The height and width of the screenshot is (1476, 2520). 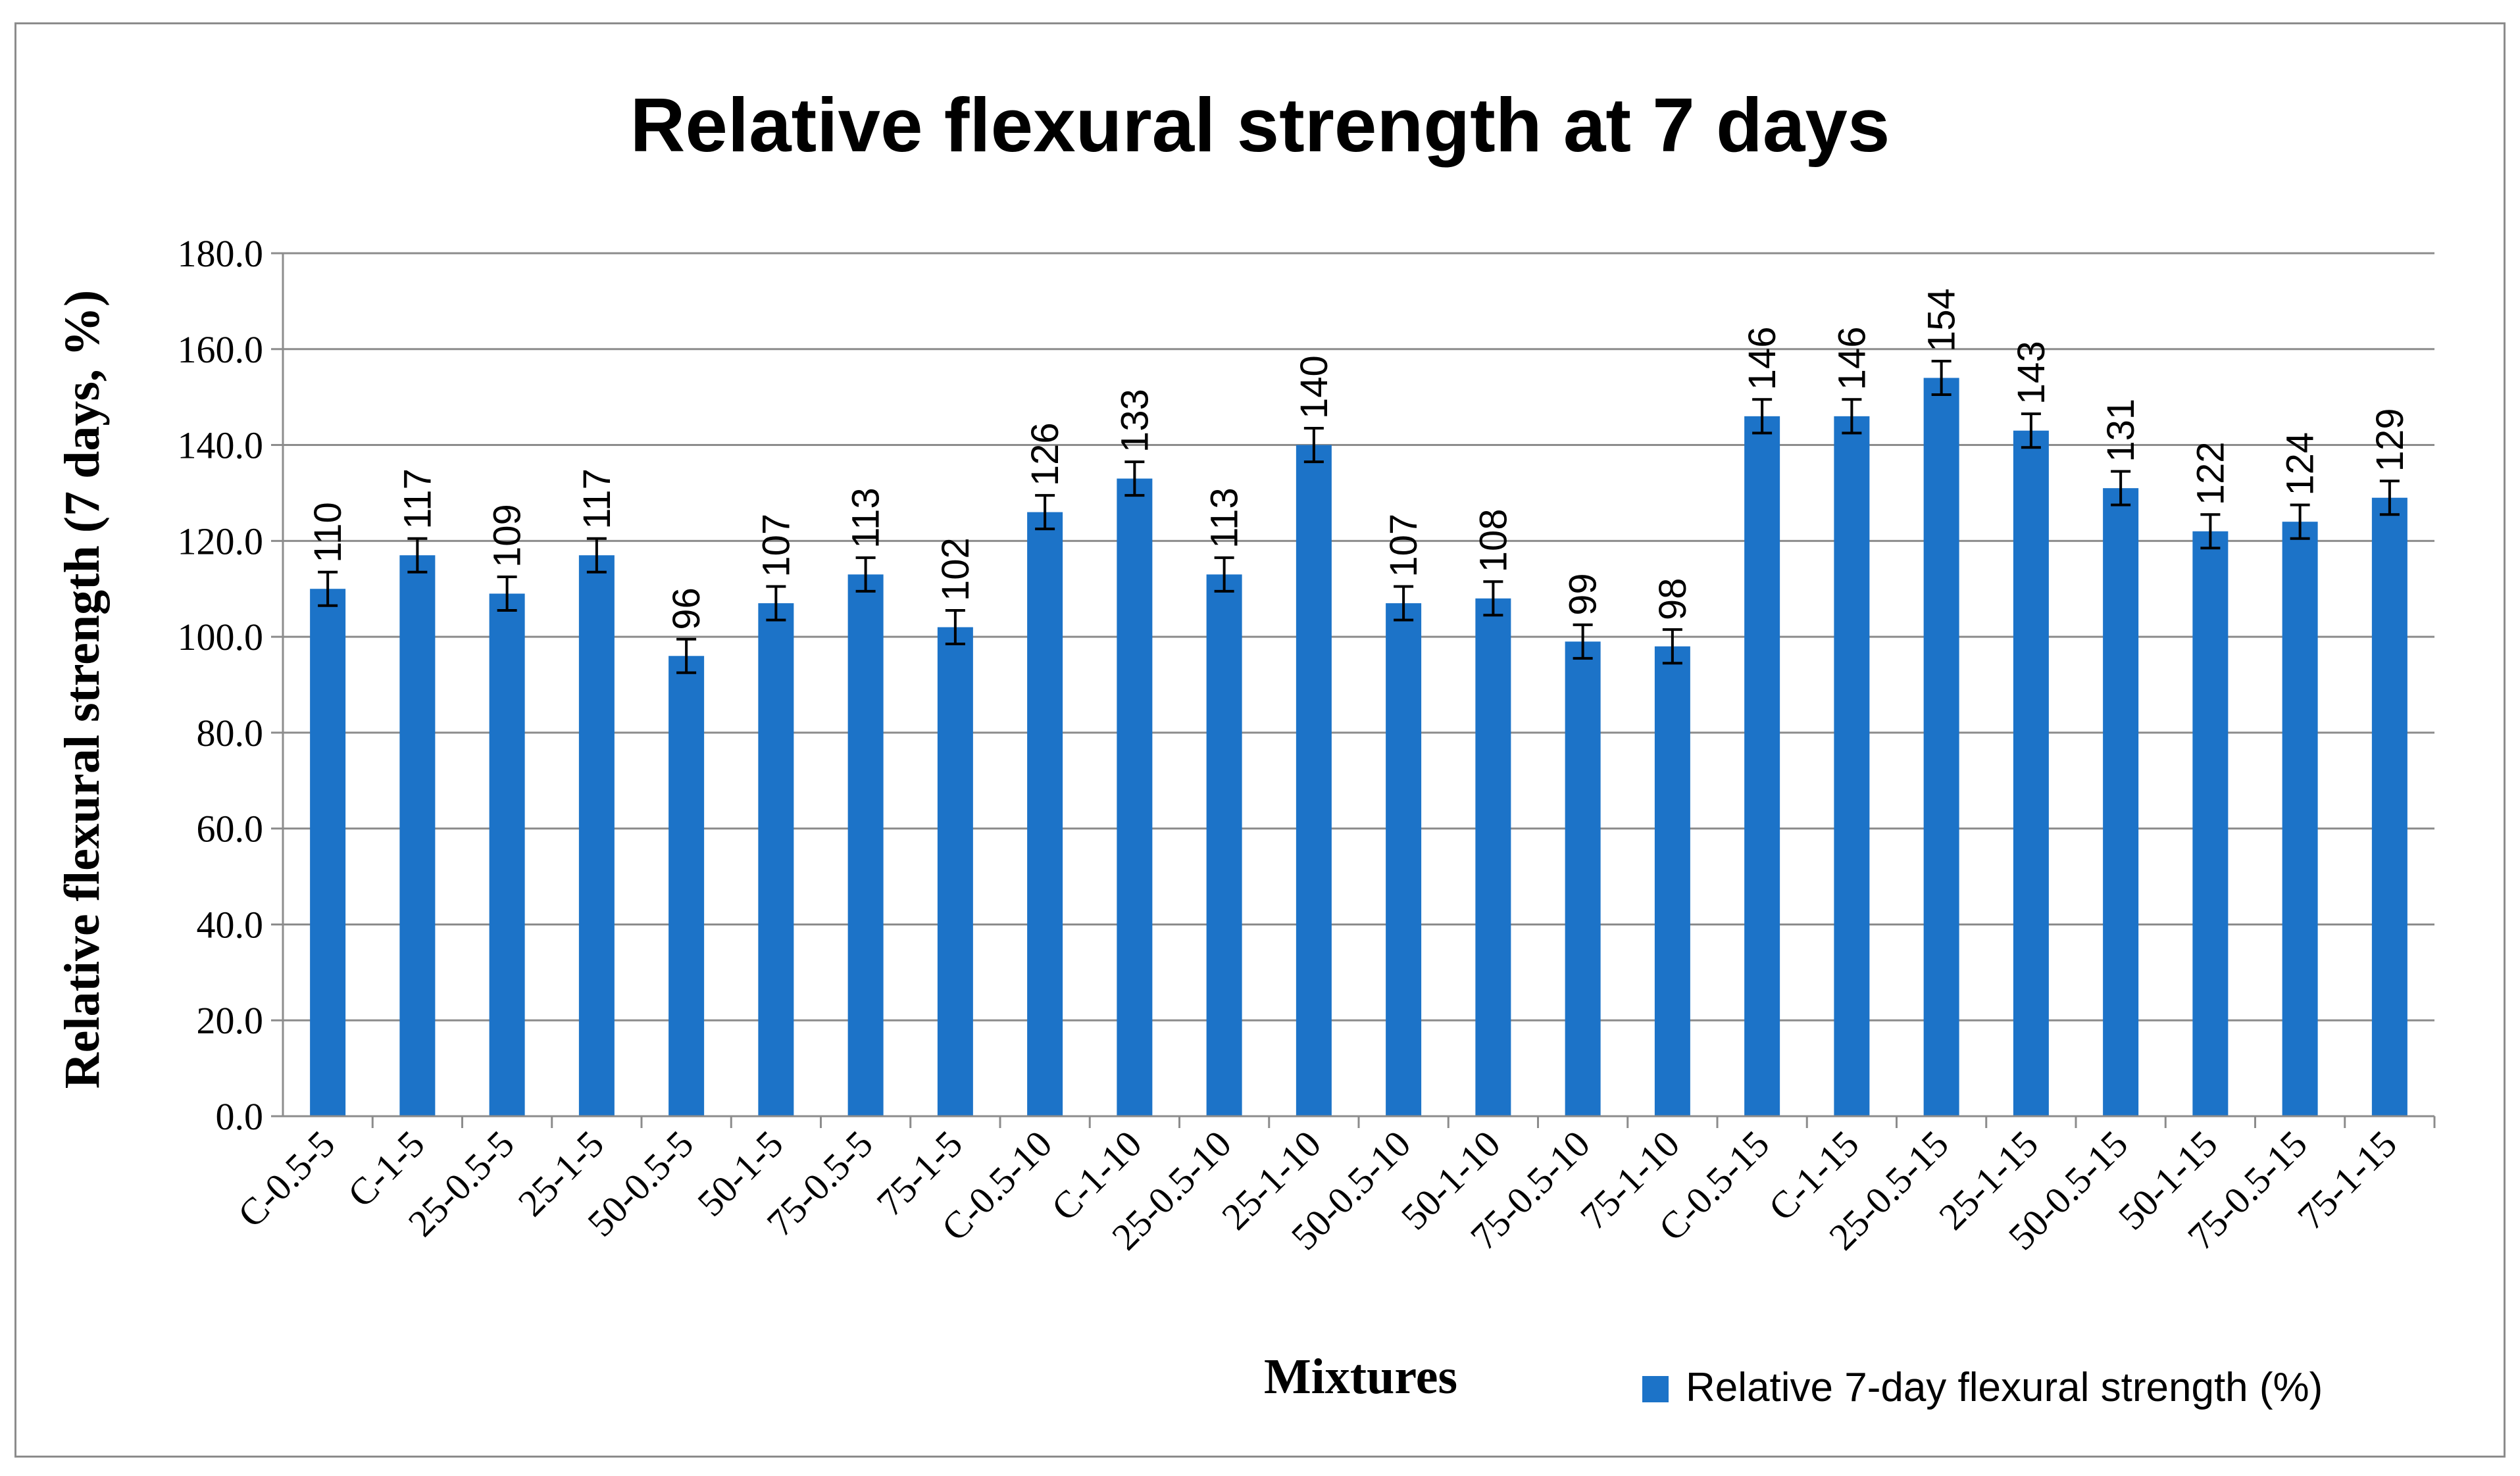 I want to click on chart-title: Relative flexural strength at 7 days, so click(x=1260, y=125).